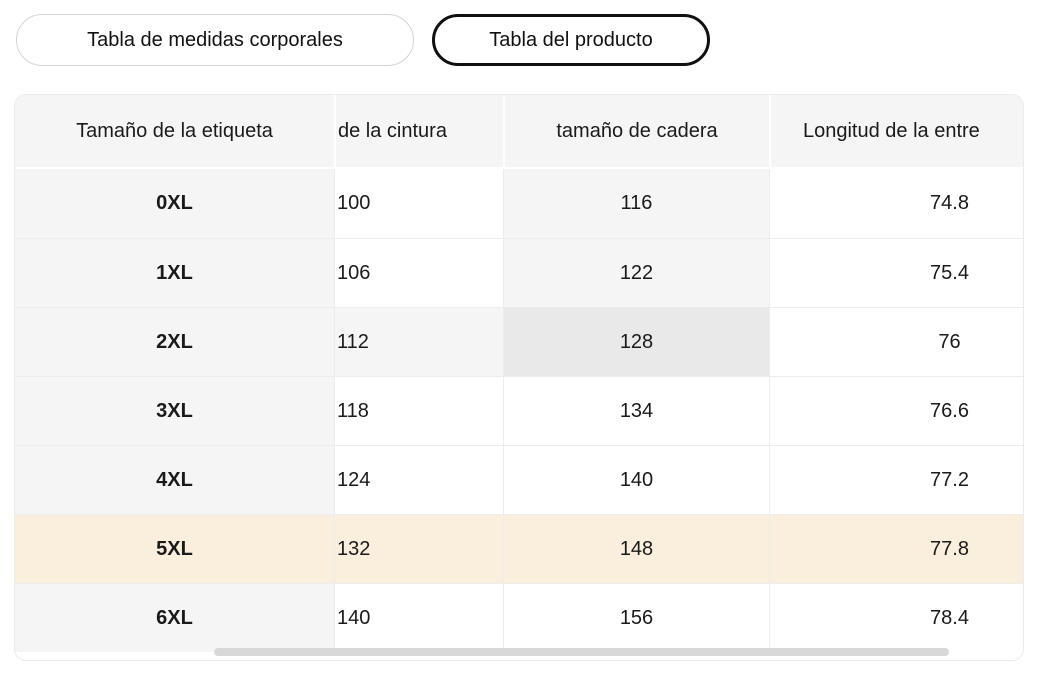  Describe the element at coordinates (571, 40) in the screenshot. I see `tab-product-table: Tabla del producto` at that location.